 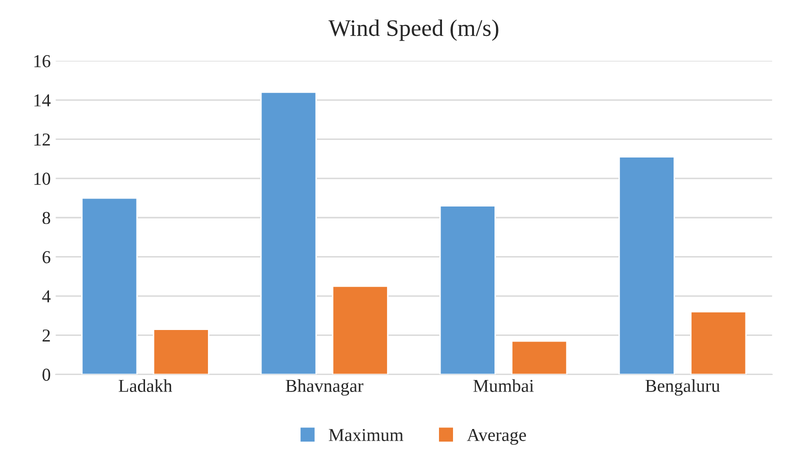 What do you see at coordinates (46, 257) in the screenshot?
I see `y-tick-label: 6` at bounding box center [46, 257].